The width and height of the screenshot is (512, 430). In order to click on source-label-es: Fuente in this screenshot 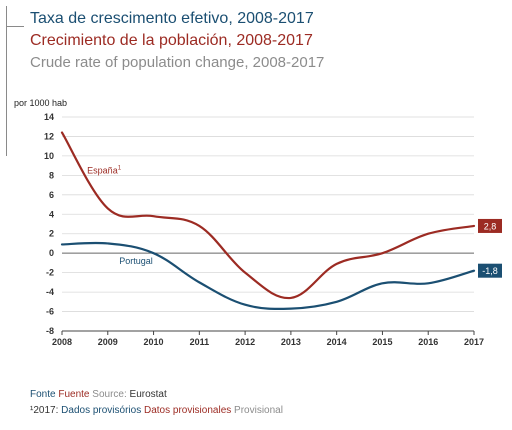, I will do `click(74, 394)`.